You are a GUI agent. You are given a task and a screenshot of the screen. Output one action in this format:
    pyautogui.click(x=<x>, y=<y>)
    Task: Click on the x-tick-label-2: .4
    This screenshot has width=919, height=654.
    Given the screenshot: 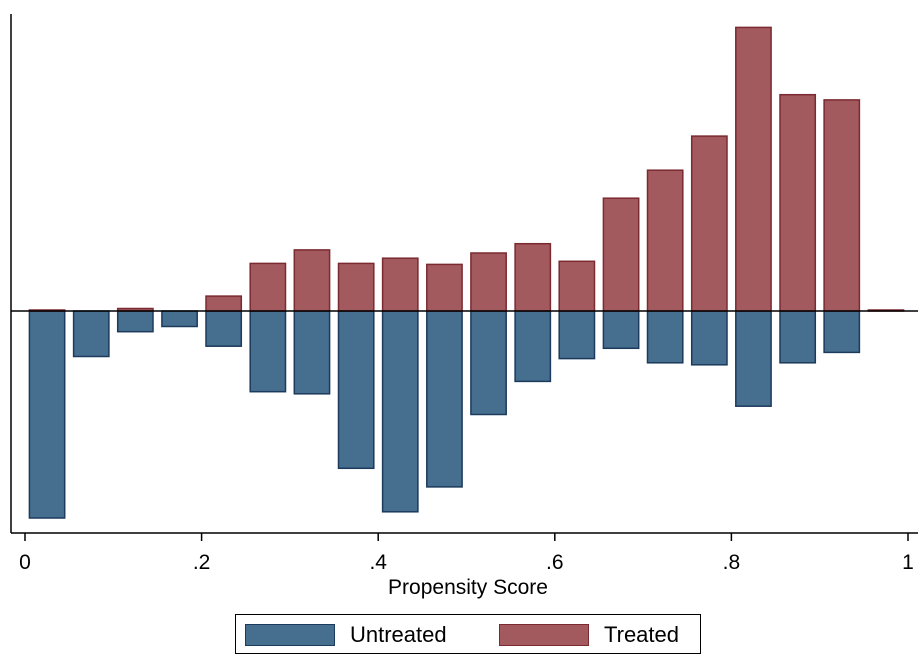 What is the action you would take?
    pyautogui.click(x=378, y=562)
    